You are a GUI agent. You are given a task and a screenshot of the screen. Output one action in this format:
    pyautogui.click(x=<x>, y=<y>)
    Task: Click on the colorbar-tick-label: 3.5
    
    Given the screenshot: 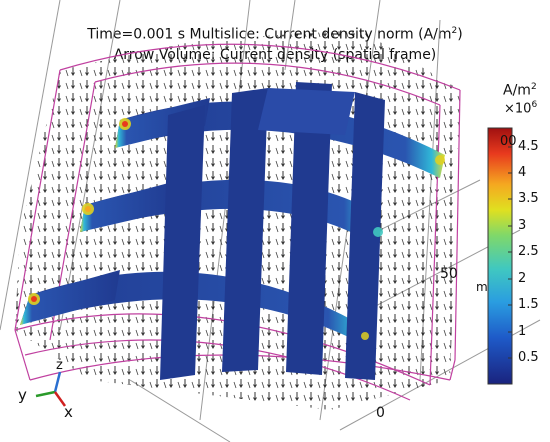 What is the action you would take?
    pyautogui.click(x=528, y=198)
    